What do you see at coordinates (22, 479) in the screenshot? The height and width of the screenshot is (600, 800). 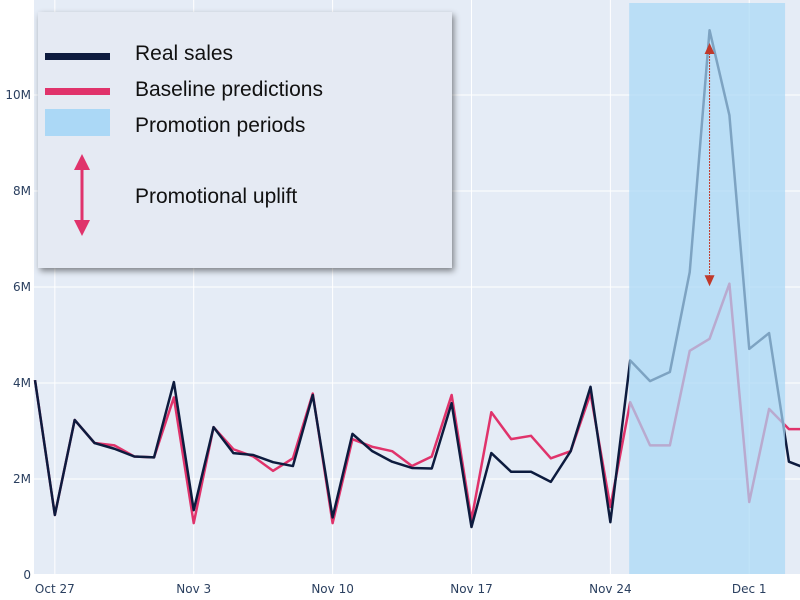 I see `y-tick-label: 2M` at bounding box center [22, 479].